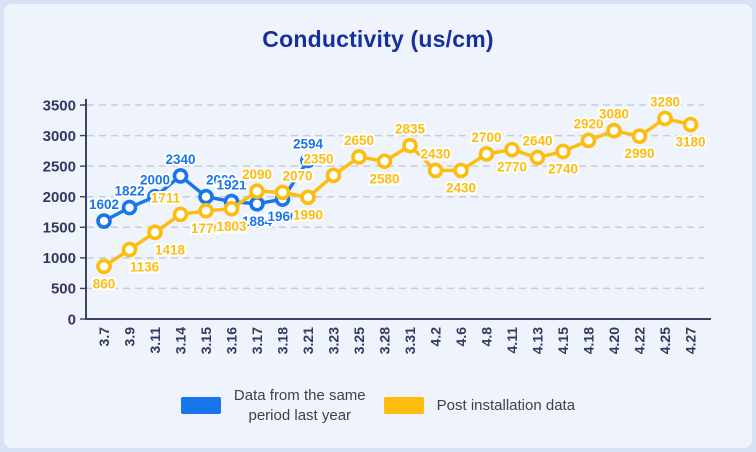 Image resolution: width=756 pixels, height=452 pixels. Describe the element at coordinates (588, 123) in the screenshot. I see `data-label: 2920` at that location.